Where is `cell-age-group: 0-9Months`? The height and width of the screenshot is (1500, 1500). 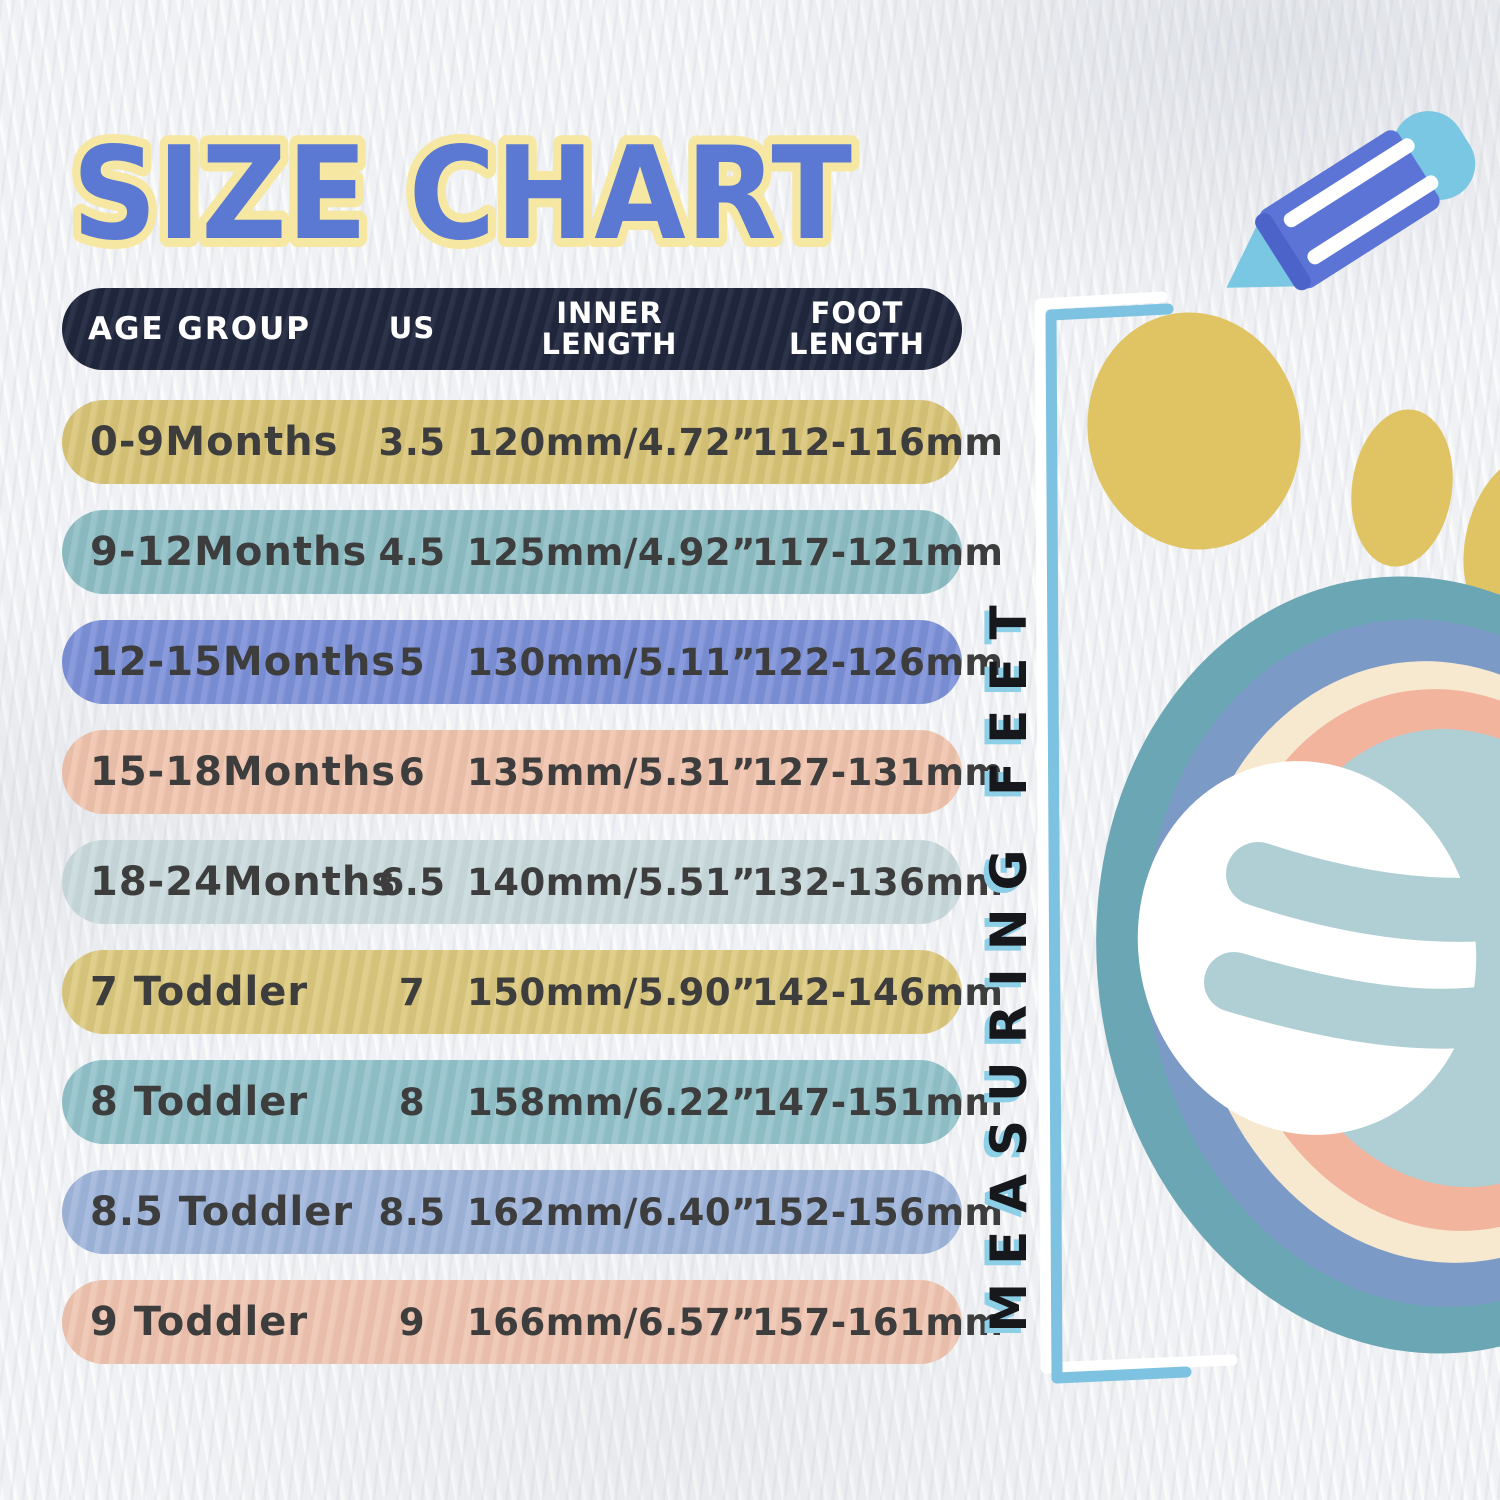
cell-age-group: 0-9Months is located at coordinates (214, 442).